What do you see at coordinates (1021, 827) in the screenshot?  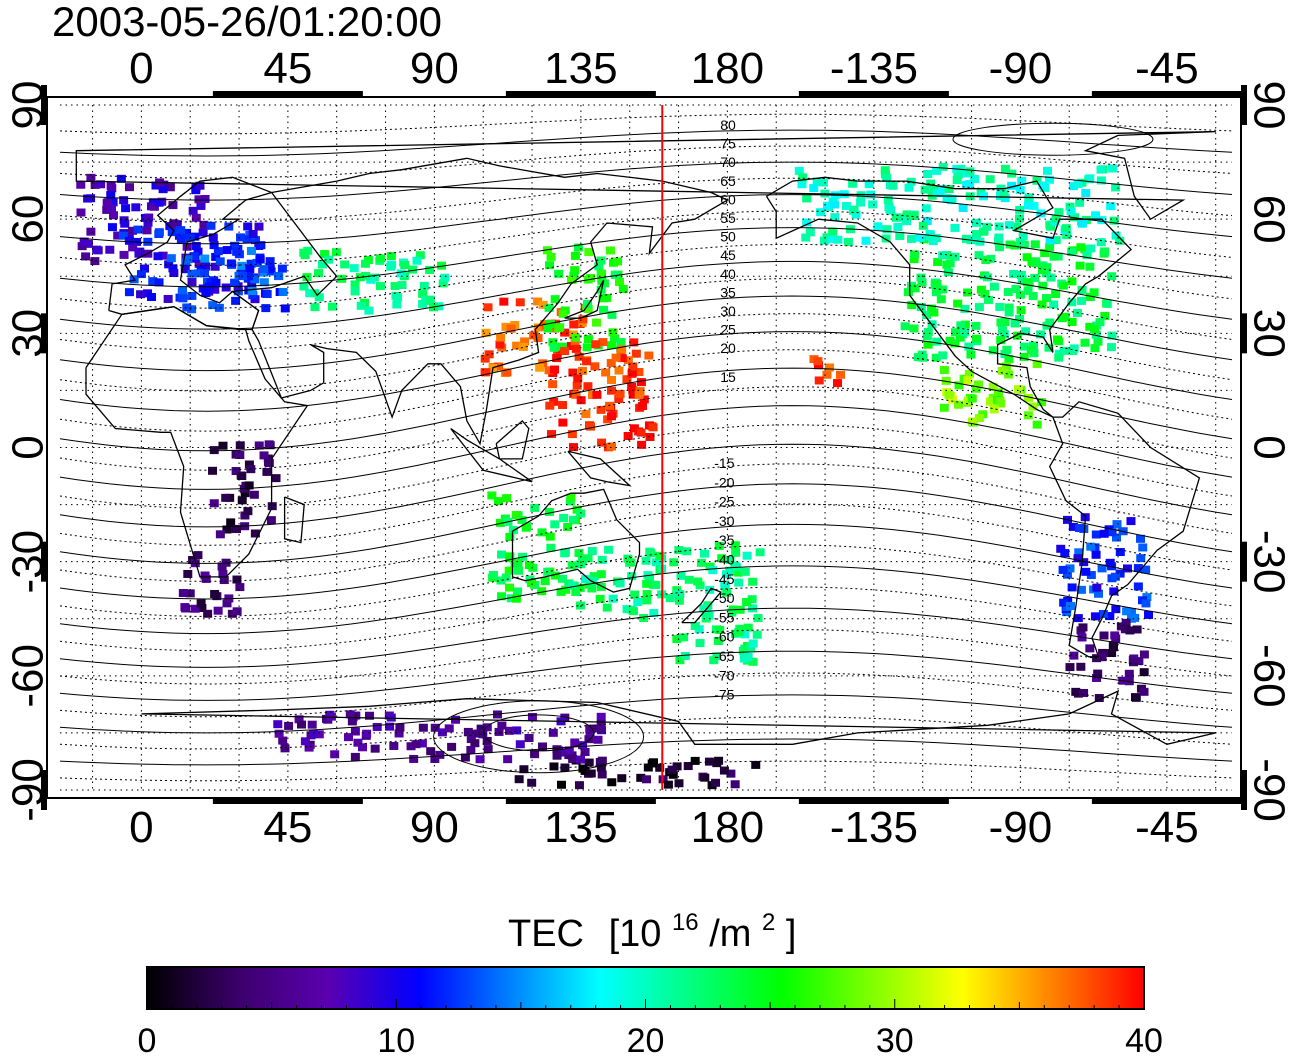 I see `longitude-label: -90` at bounding box center [1021, 827].